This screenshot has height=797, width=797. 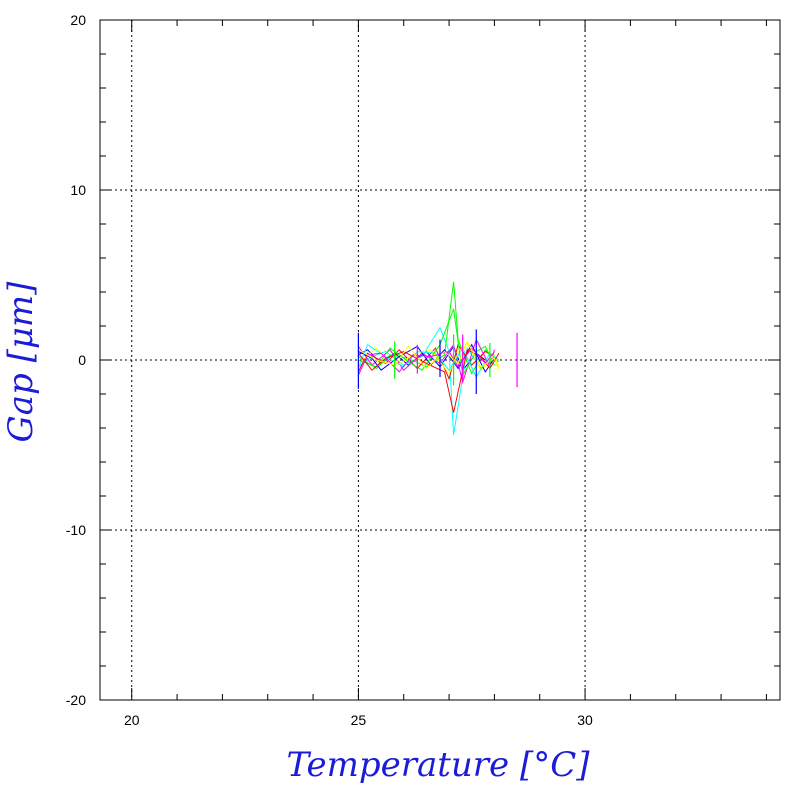 What do you see at coordinates (359, 720) in the screenshot?
I see `x-tick-label: 25` at bounding box center [359, 720].